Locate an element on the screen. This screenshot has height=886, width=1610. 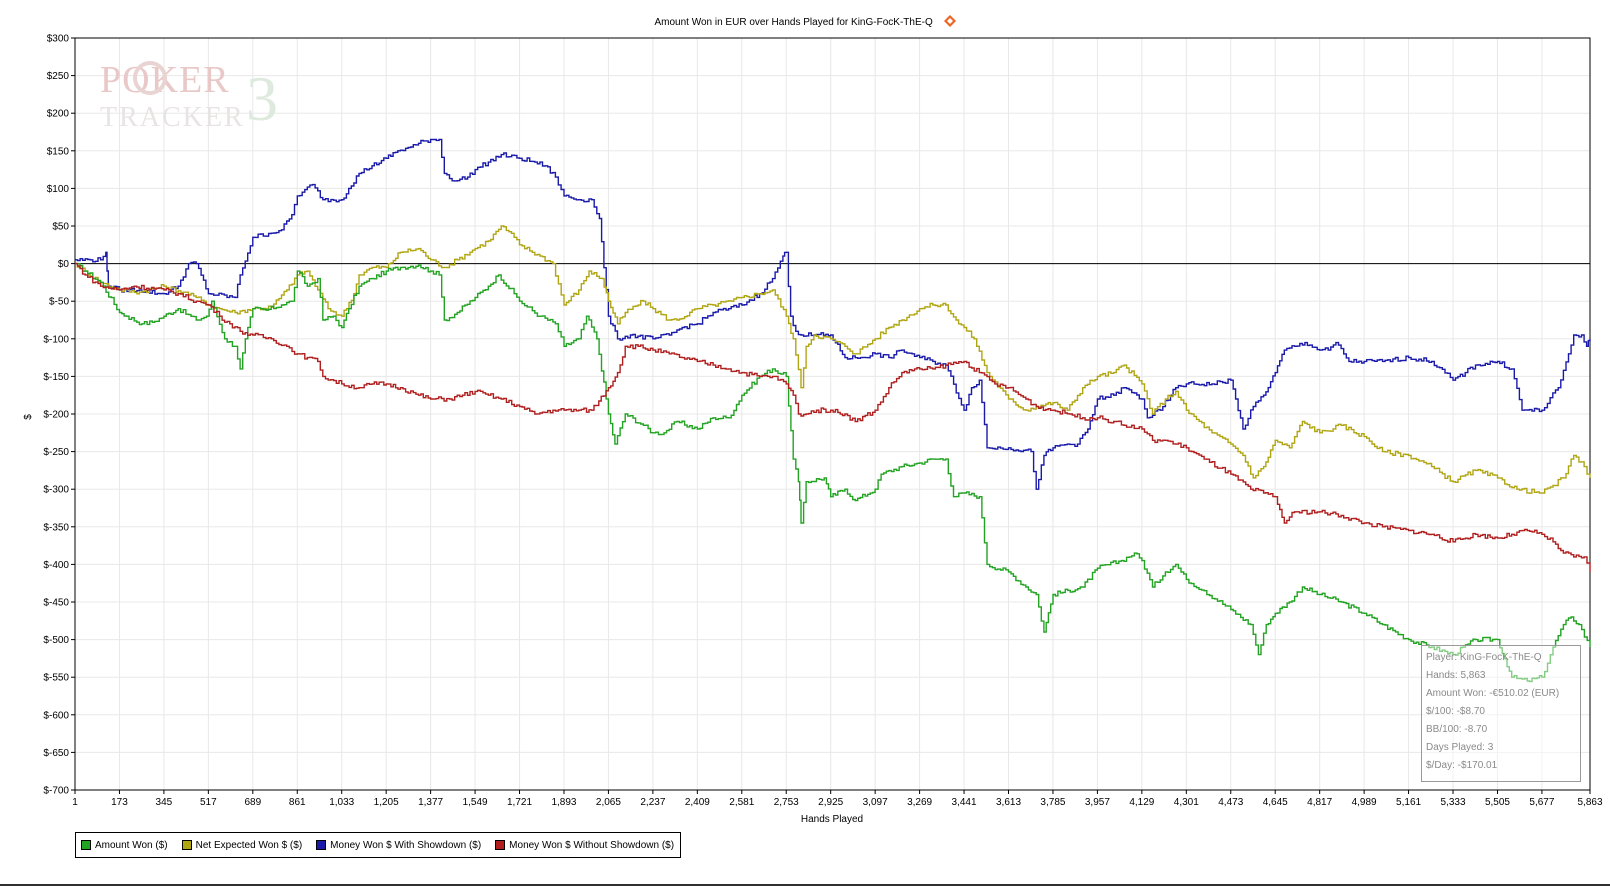
x-tick-label: 5,677 is located at coordinates (1541, 802).